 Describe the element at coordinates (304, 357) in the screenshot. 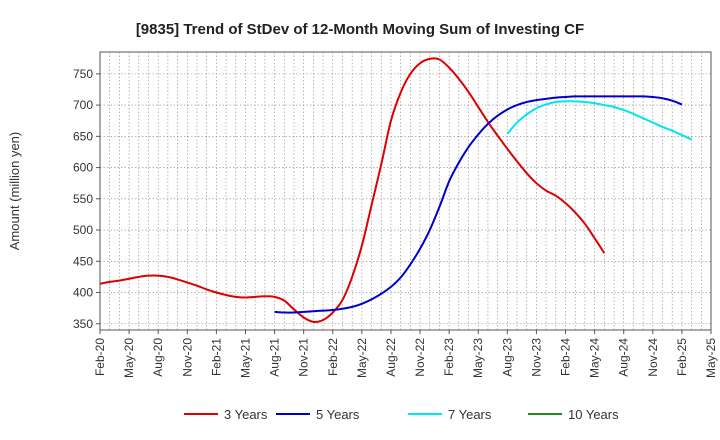

I see `x-tick-label: Nov-21` at that location.